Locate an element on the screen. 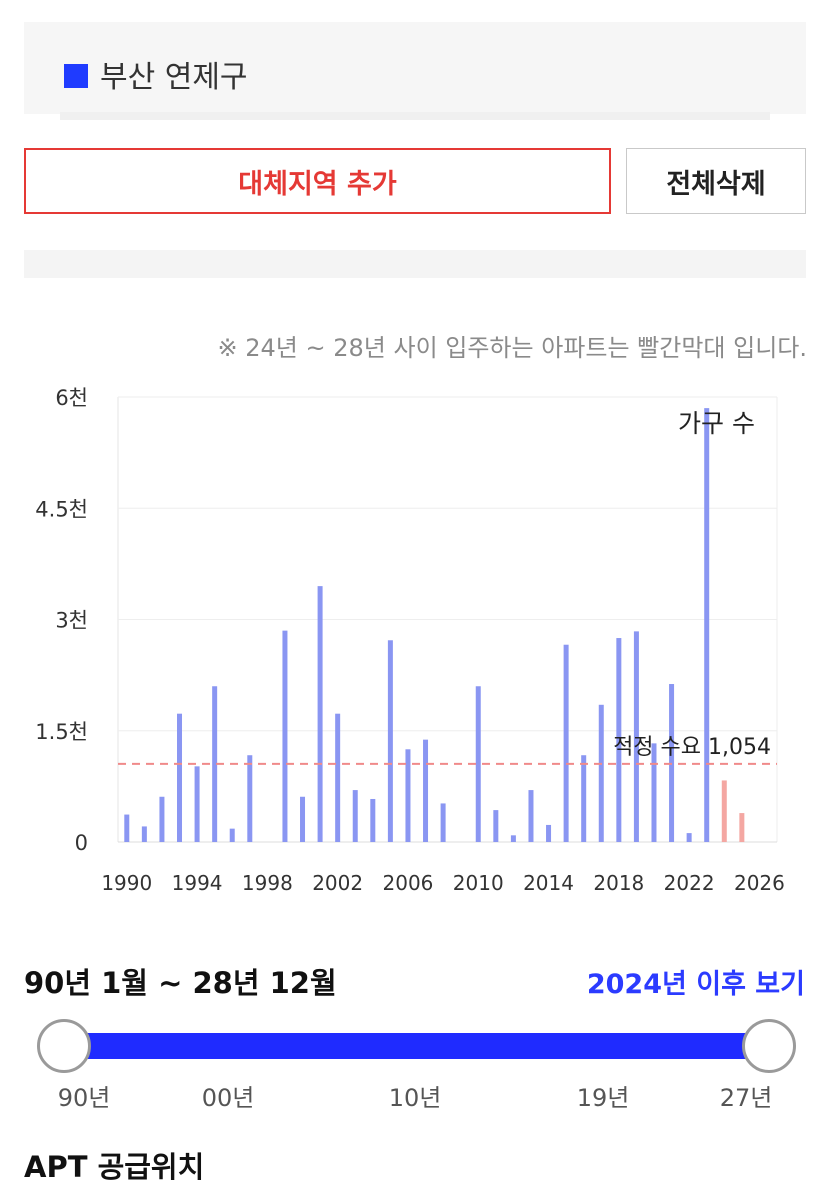 The height and width of the screenshot is (1186, 827). slider-tick-label: 27년 is located at coordinates (746, 1098).